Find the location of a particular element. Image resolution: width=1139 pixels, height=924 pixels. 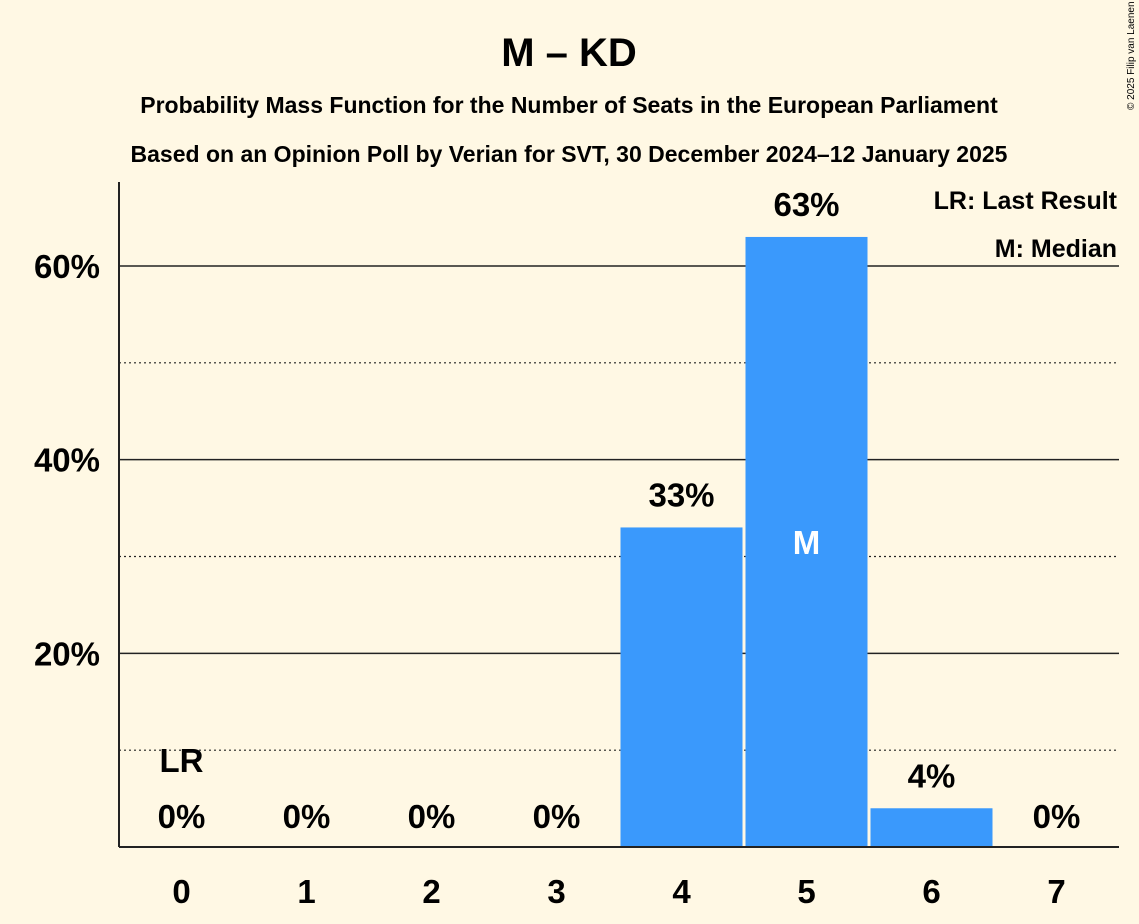

bar-value-label: 33% is located at coordinates (681, 494).